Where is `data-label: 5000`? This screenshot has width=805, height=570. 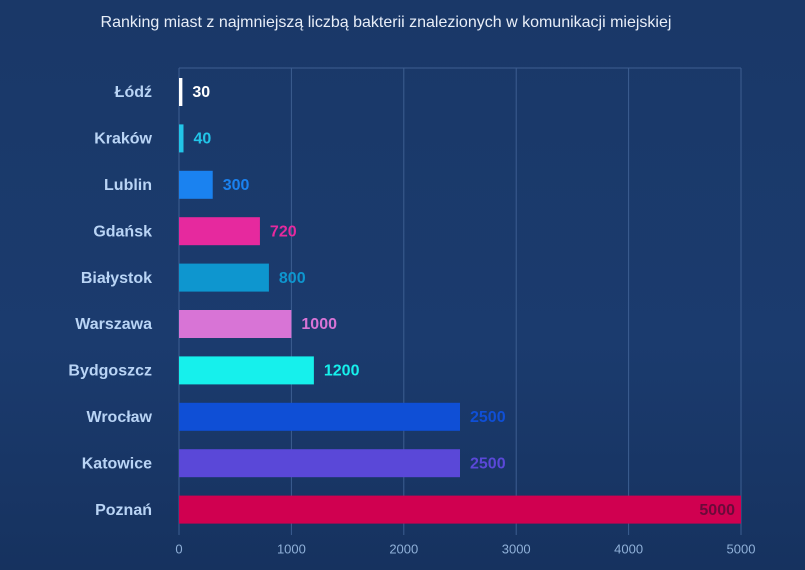 data-label: 5000 is located at coordinates (717, 510).